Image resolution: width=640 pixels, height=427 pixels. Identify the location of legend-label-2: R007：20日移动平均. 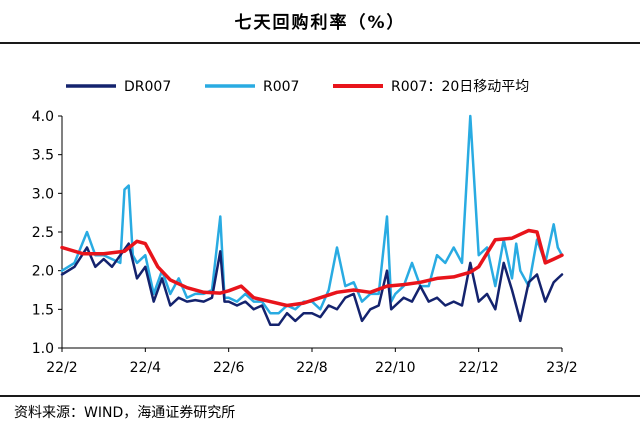
(460, 87).